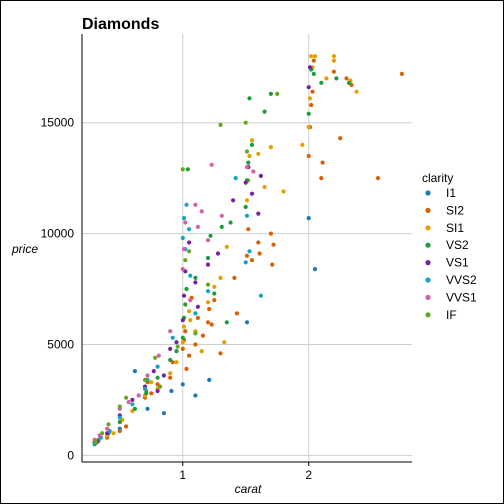 Image resolution: width=504 pixels, height=504 pixels. Describe the element at coordinates (428, 280) in the screenshot. I see `legend-marker-vvs2` at that location.